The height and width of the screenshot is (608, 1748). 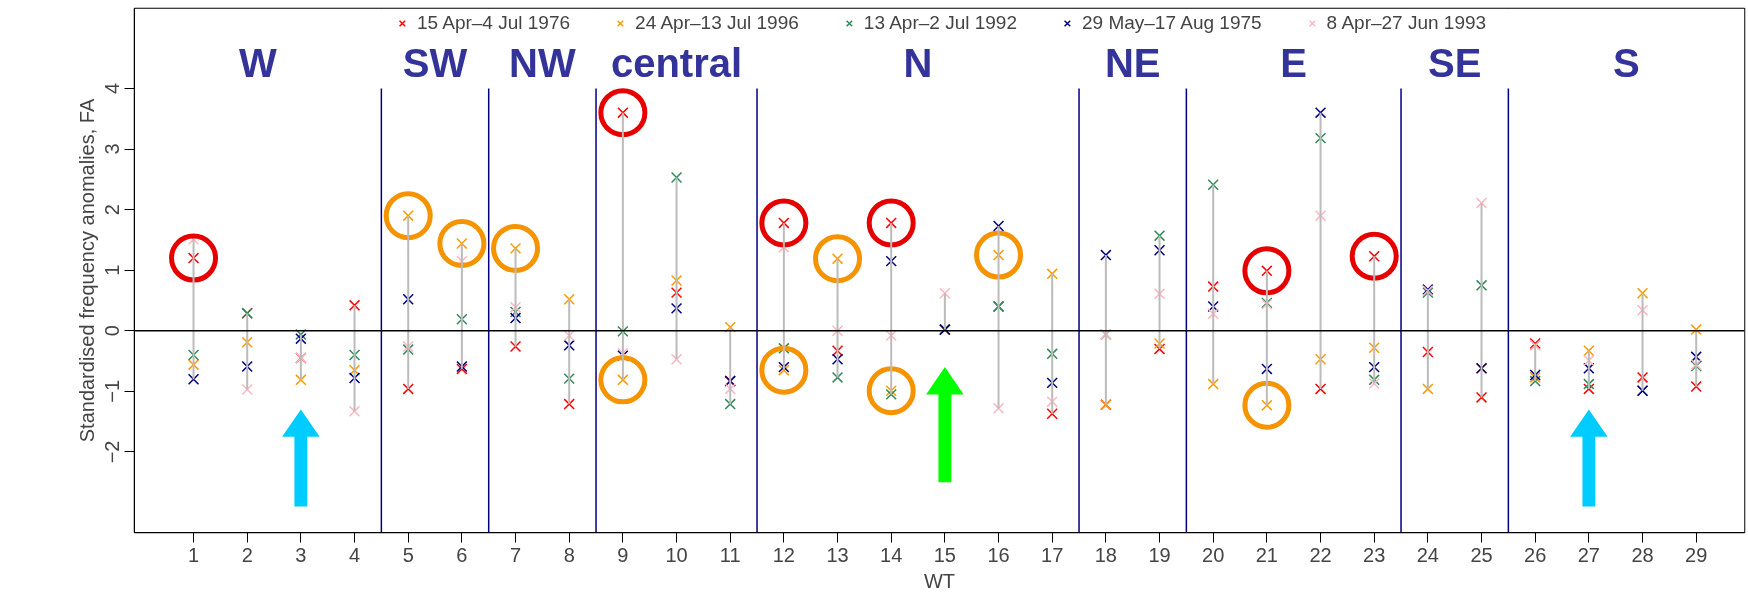 I want to click on x-tick-label: 14, so click(x=891, y=554).